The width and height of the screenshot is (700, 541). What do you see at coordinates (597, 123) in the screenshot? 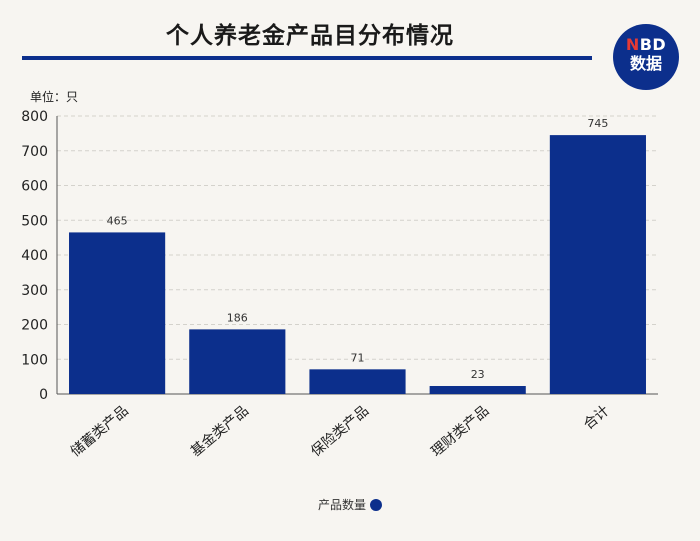
I see `data-label: 745` at bounding box center [597, 123].